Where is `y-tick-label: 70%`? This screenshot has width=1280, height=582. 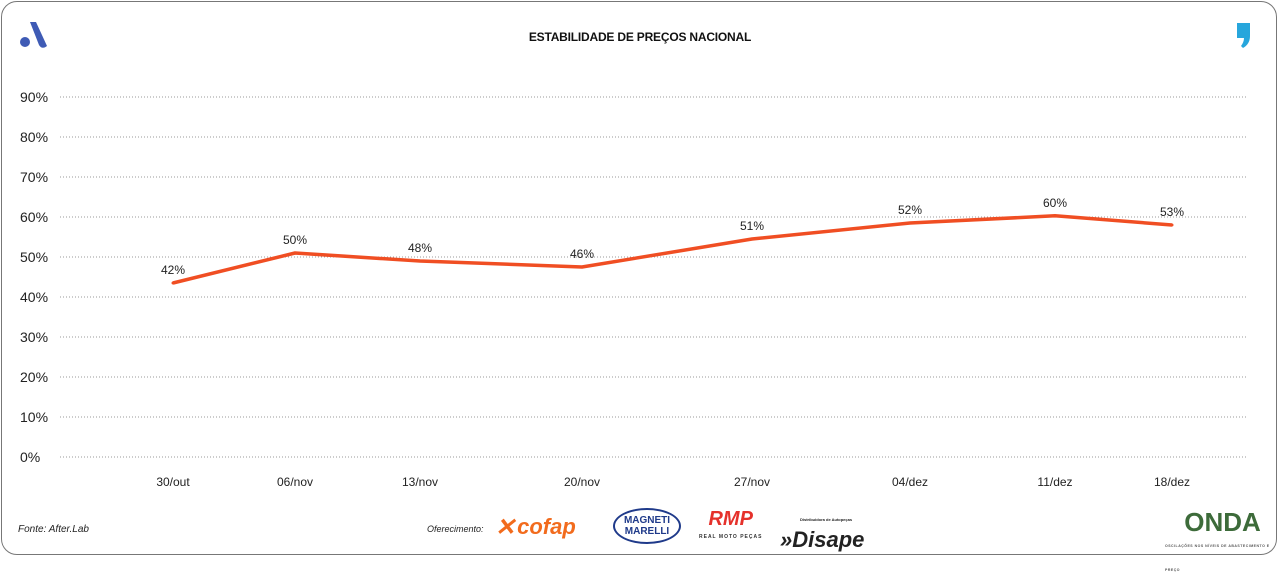
y-tick-label: 70% is located at coordinates (34, 177).